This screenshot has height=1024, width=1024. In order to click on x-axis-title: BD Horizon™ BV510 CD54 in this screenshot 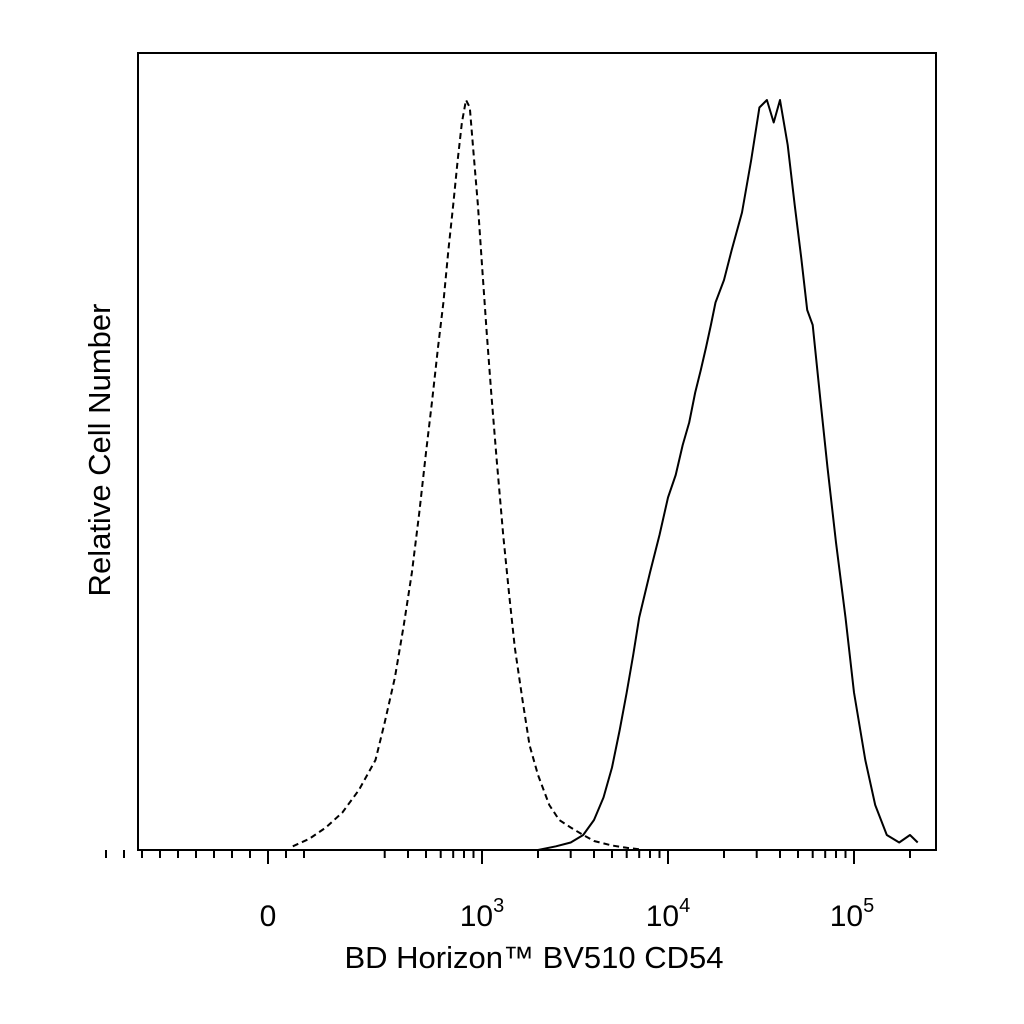, I will do `click(533, 957)`.